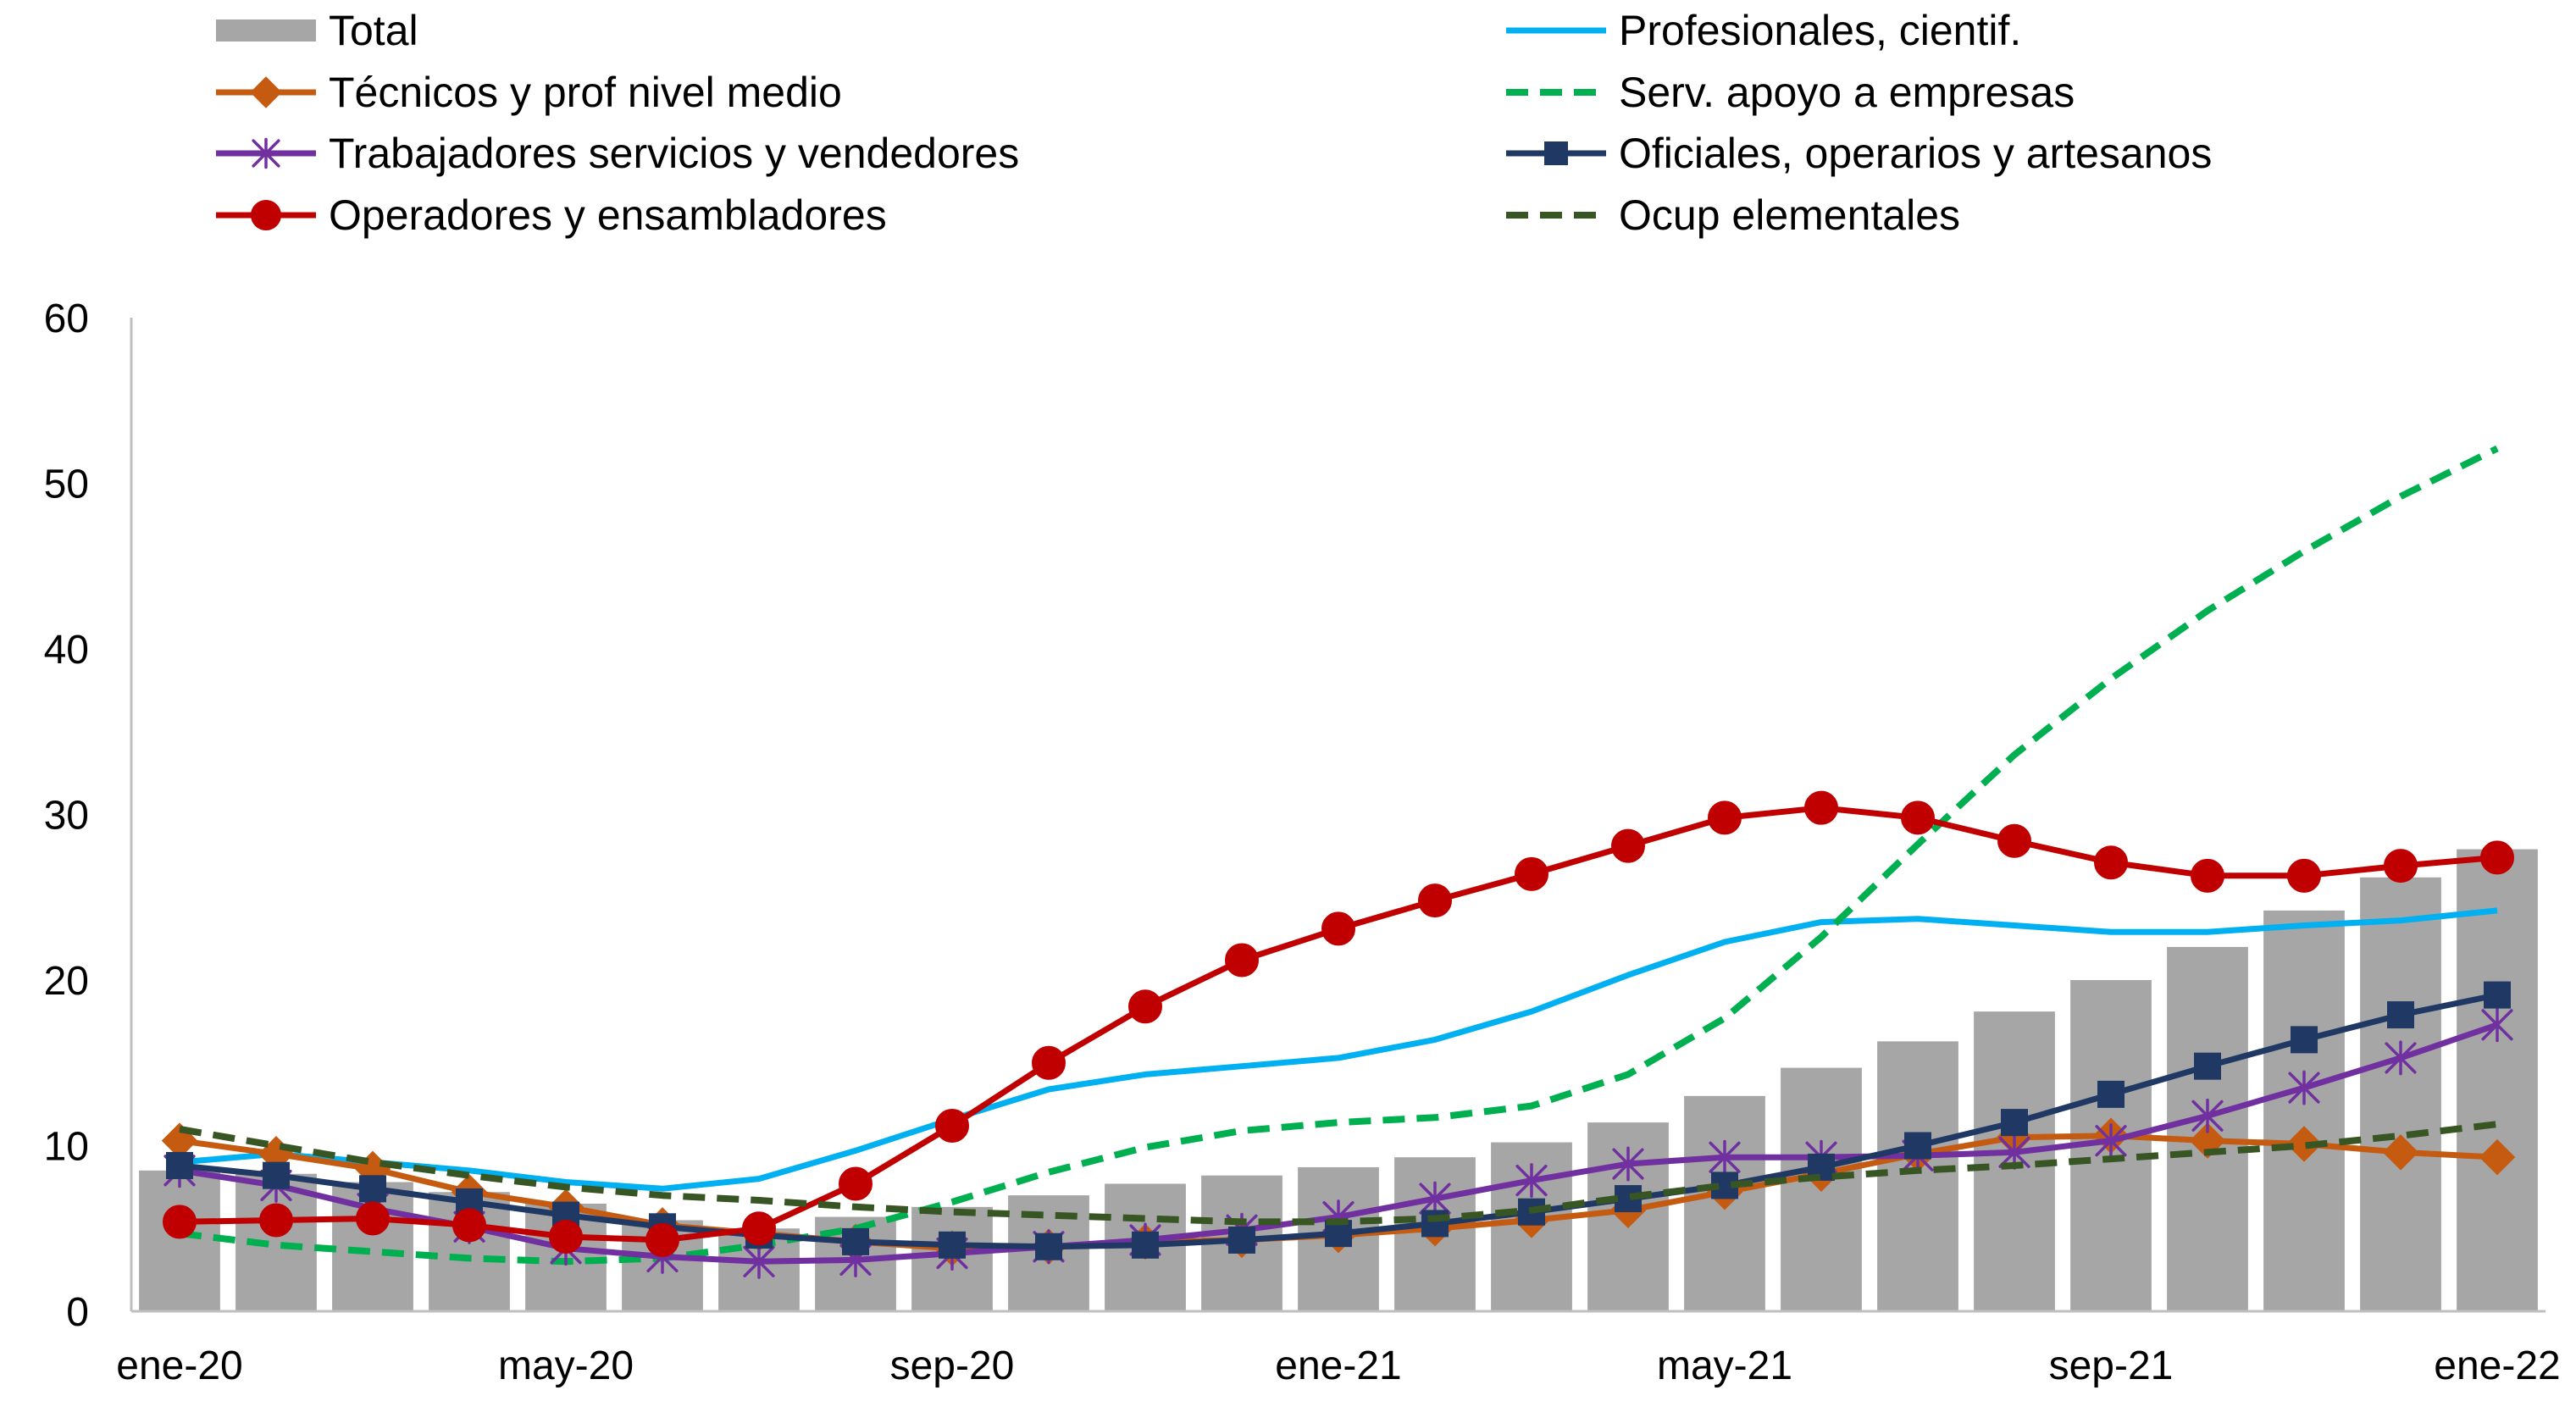  I want to click on y-tick-label-0: 0, so click(77, 1312).